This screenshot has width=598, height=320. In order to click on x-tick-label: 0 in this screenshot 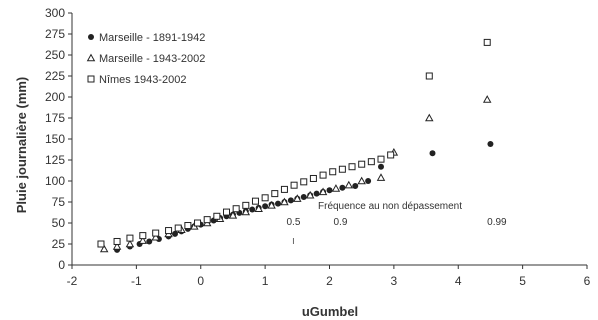, I will do `click(200, 281)`.